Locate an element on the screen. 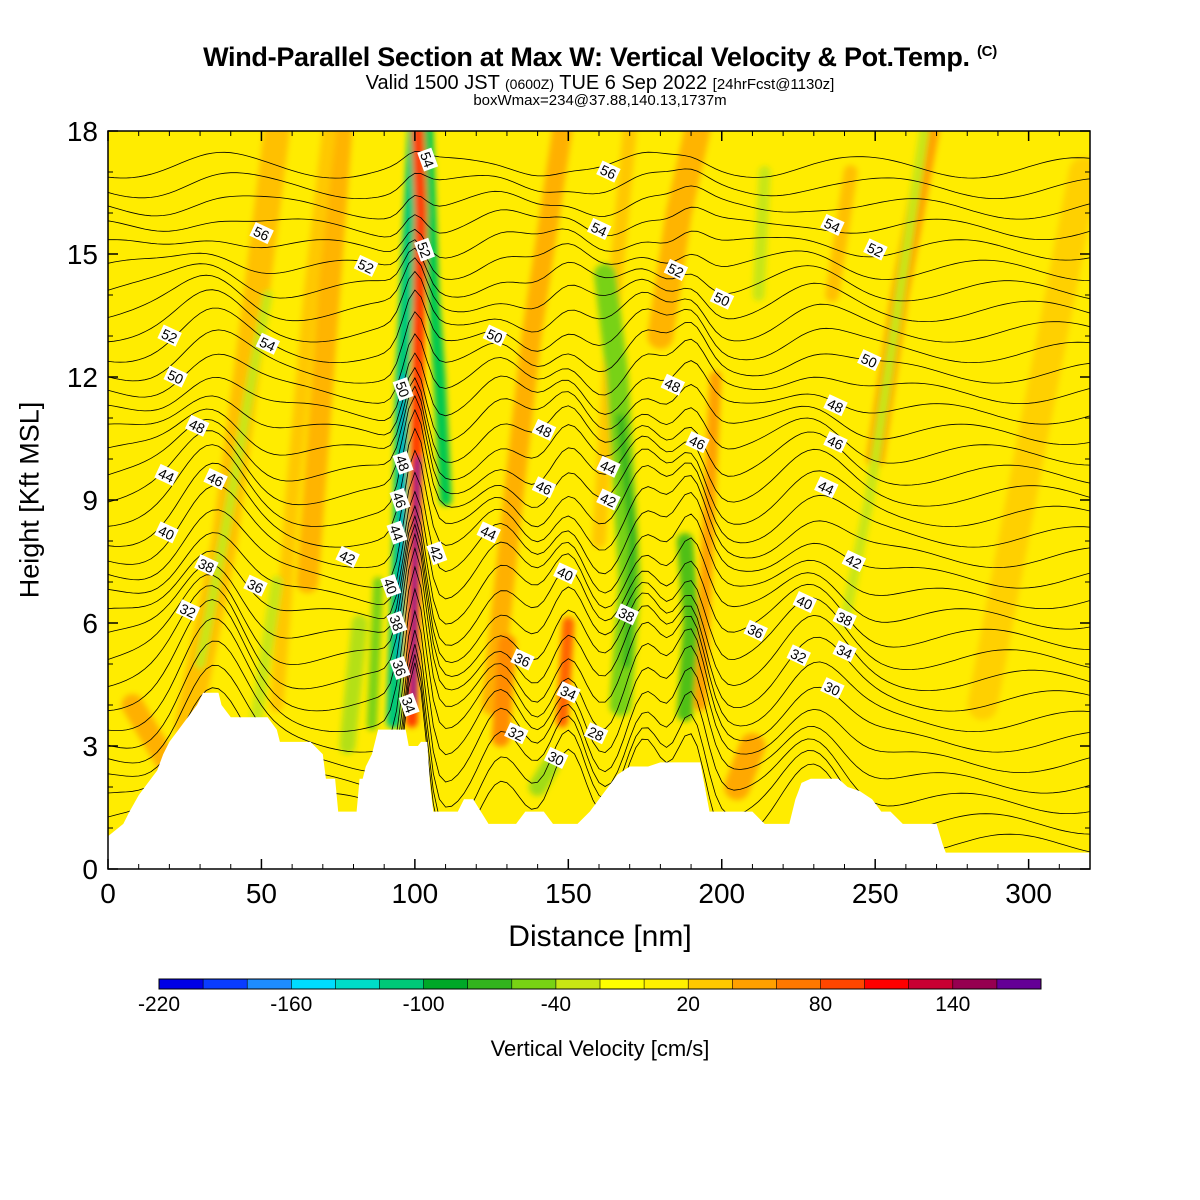 This screenshot has width=1200, height=1200. contour-label-text: 30 is located at coordinates (556, 758).